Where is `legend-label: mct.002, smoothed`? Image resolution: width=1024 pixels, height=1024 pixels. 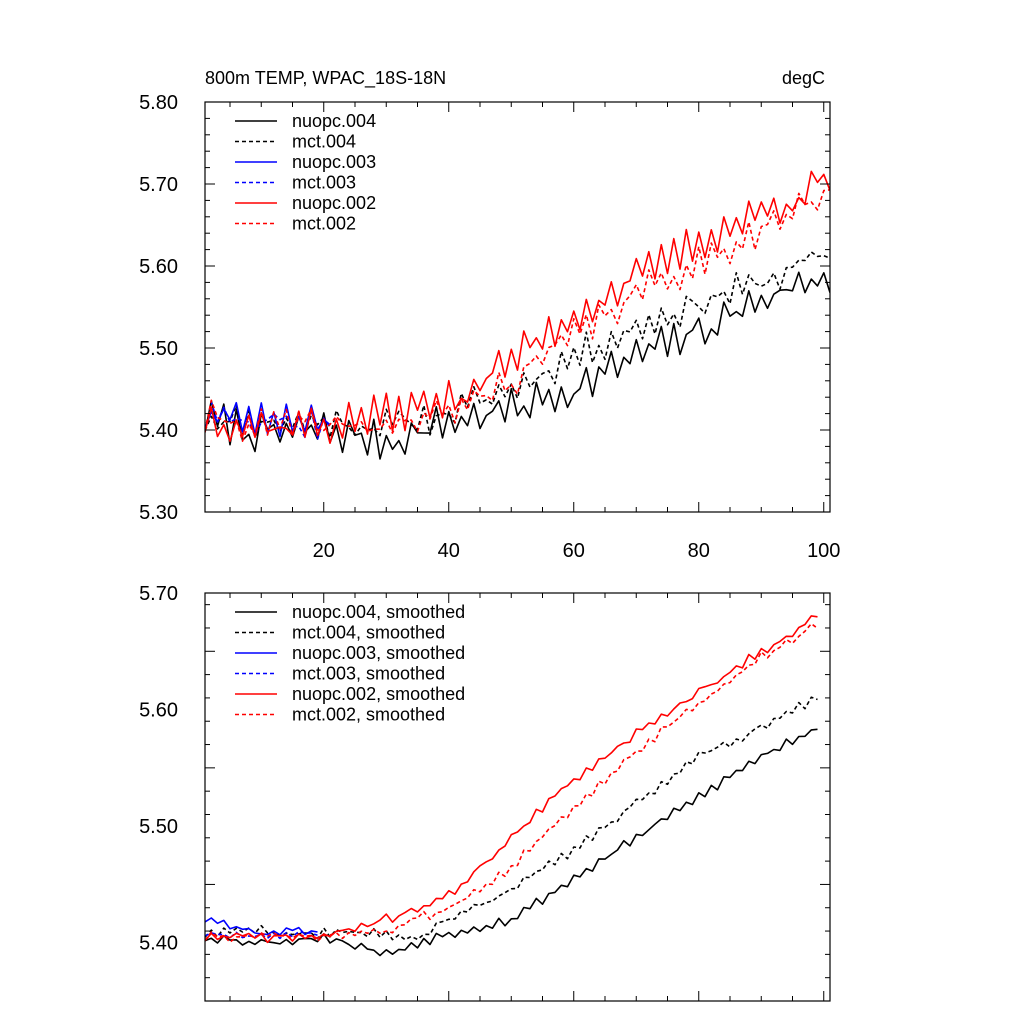
legend-label: mct.002, smoothed is located at coordinates (368, 715).